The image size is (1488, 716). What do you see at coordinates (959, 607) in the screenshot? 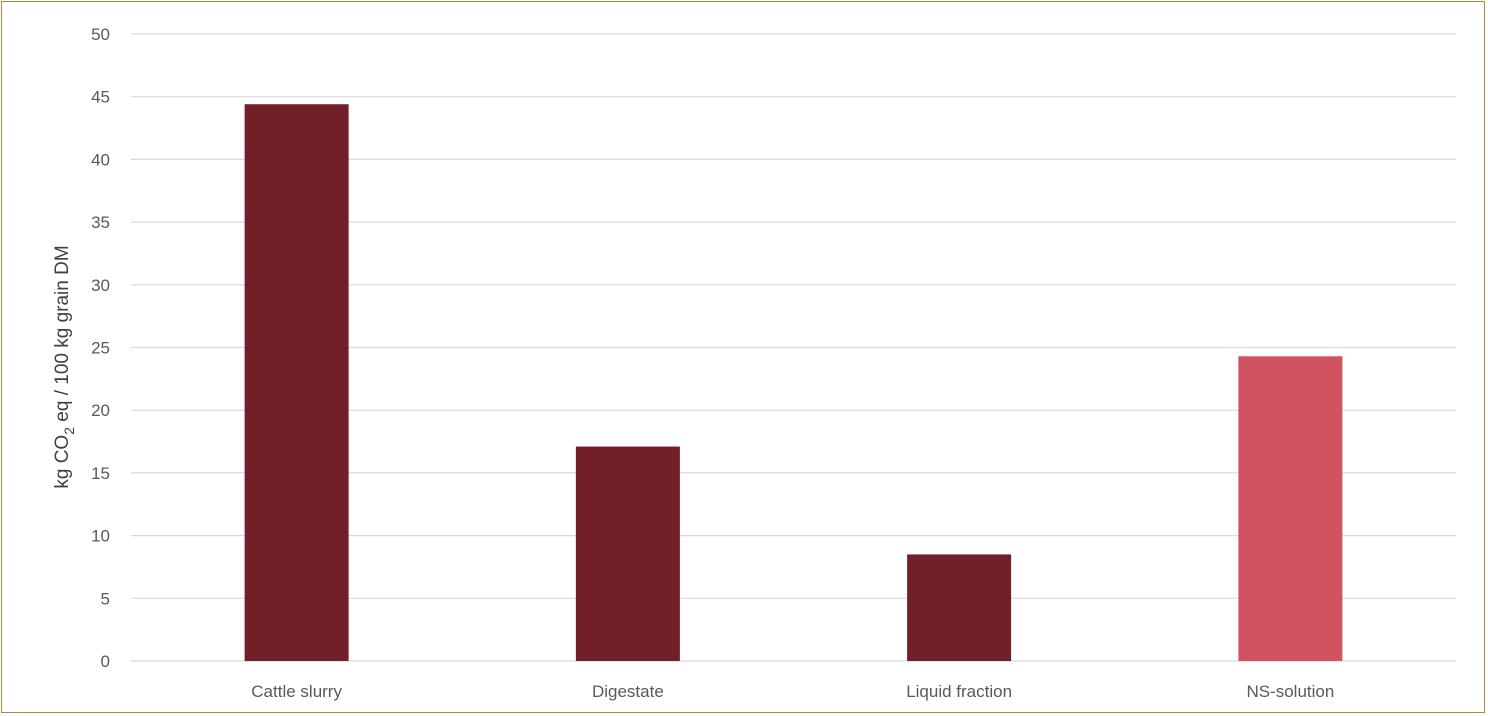
I see `bar-liquid-fraction` at bounding box center [959, 607].